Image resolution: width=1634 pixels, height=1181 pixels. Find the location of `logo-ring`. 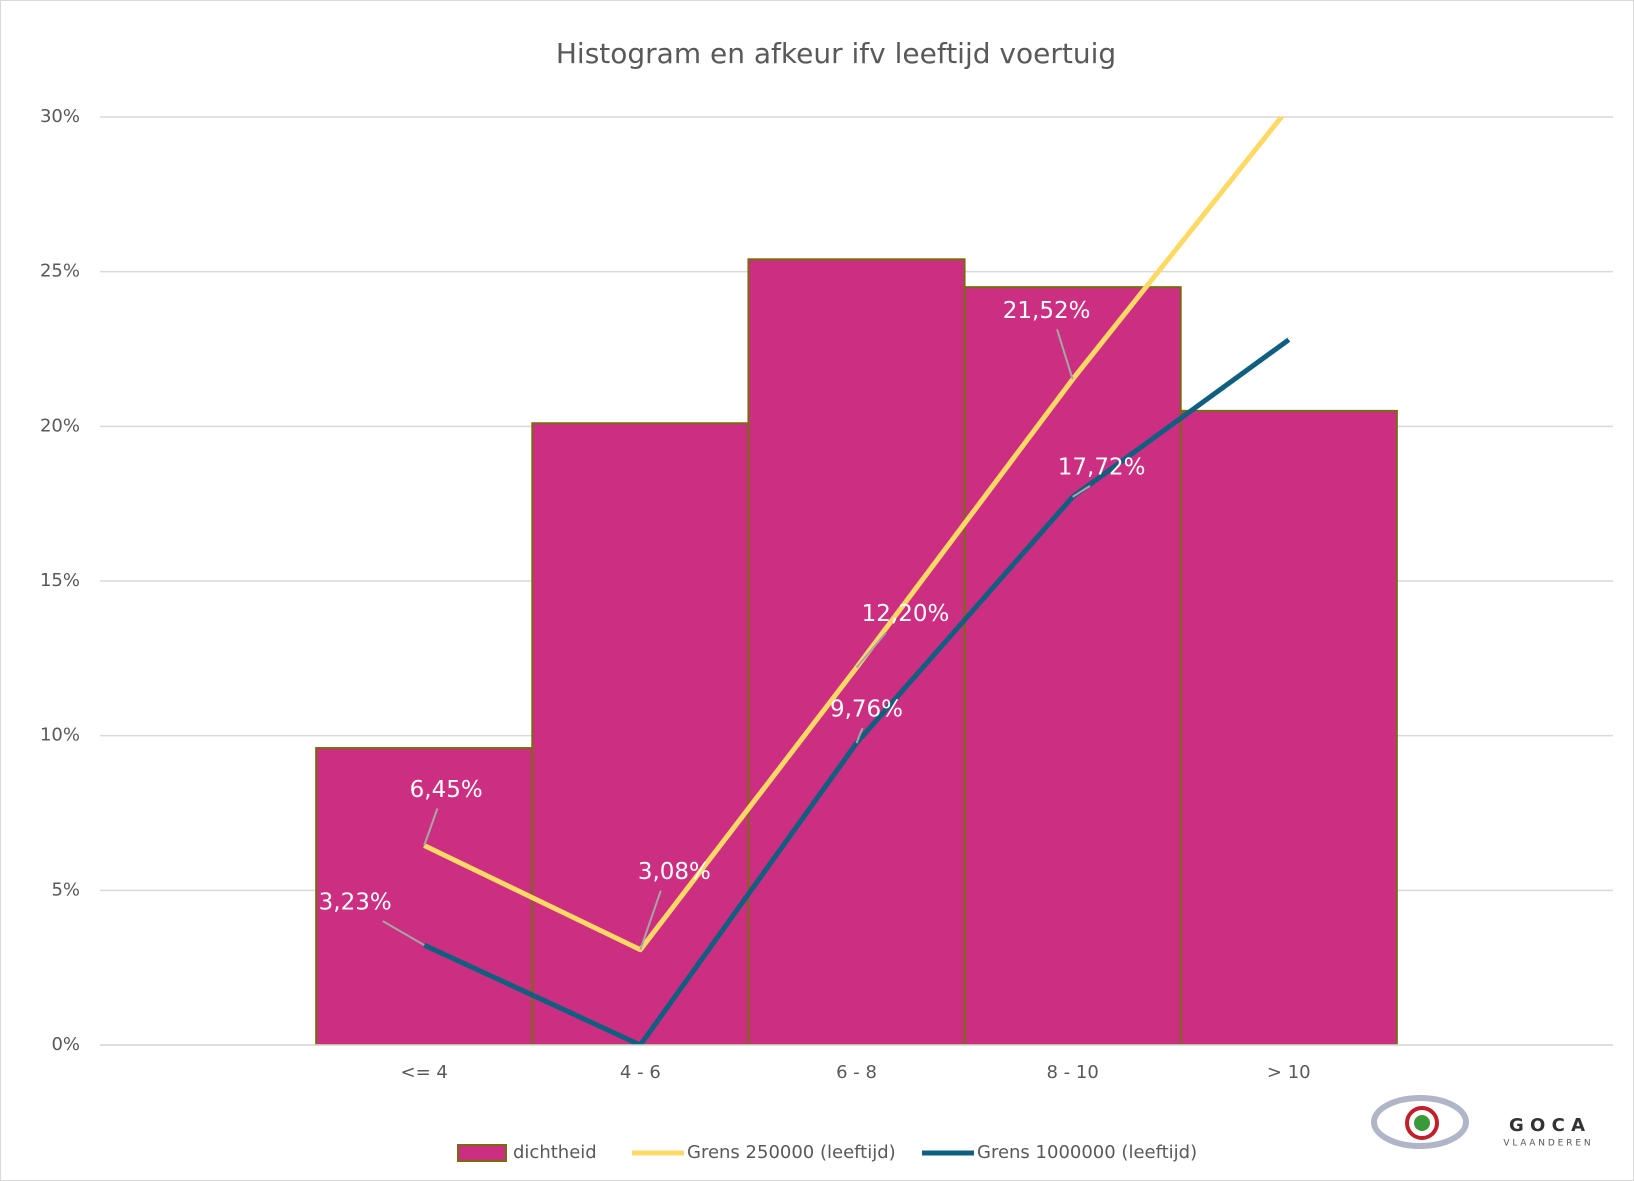

logo-ring is located at coordinates (1420, 1122).